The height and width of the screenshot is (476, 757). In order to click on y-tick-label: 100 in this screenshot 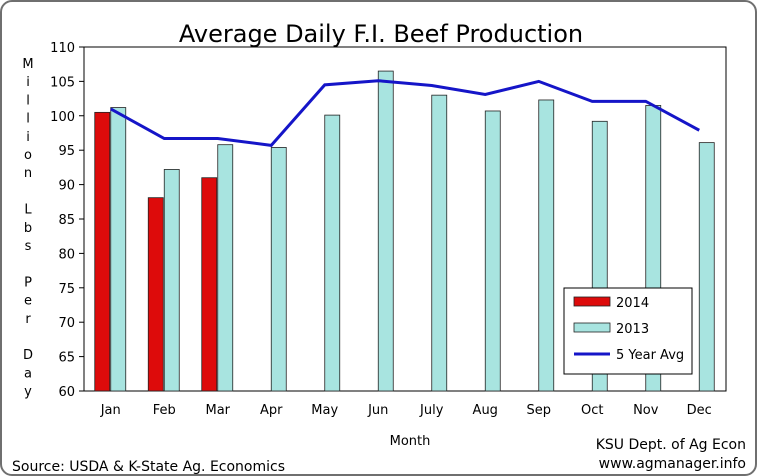, I will do `click(62, 117)`.